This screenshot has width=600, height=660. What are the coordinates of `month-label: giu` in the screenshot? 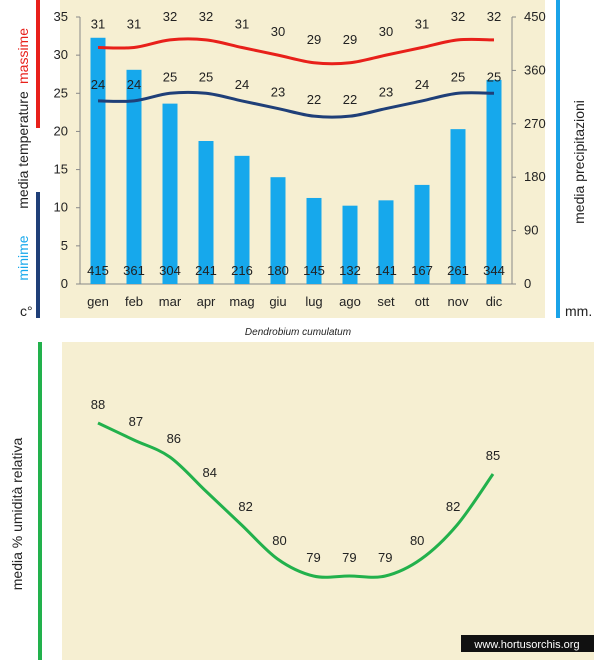 It's located at (277, 301).